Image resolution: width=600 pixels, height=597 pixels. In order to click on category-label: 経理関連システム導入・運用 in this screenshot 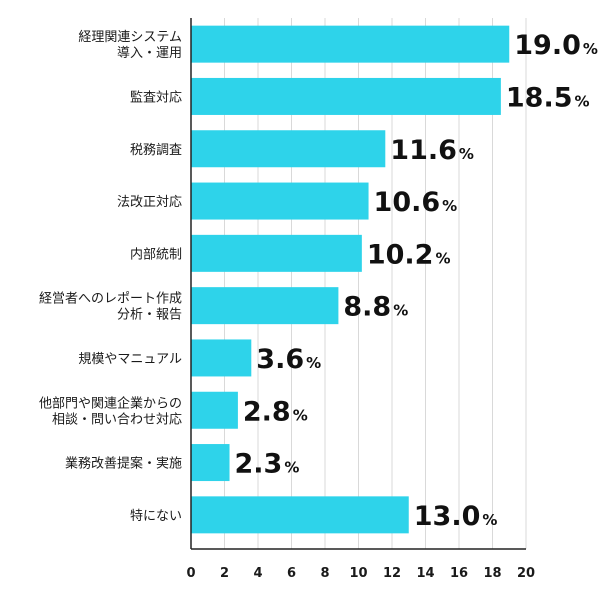, I will do `click(130, 45)`.